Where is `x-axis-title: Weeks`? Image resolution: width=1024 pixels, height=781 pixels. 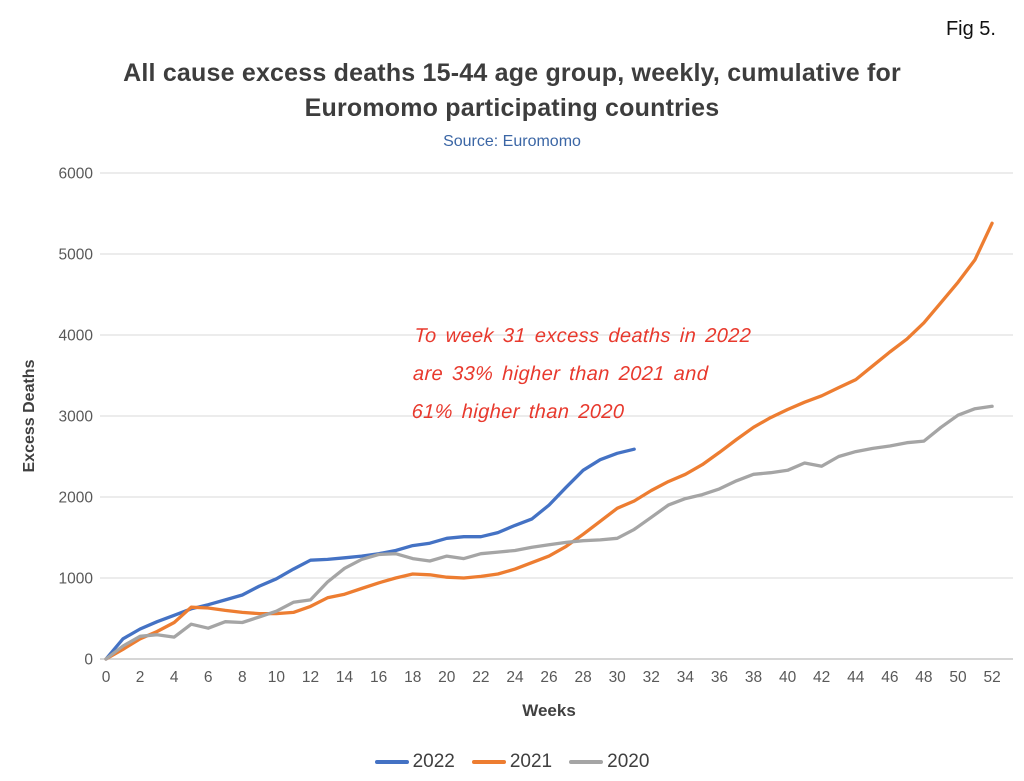
x-axis-title: Weeks is located at coordinates (549, 710).